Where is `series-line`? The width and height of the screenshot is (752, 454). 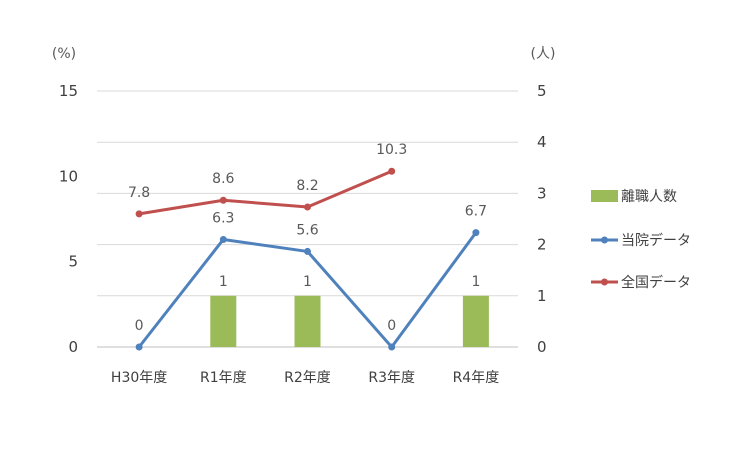 series-line is located at coordinates (265, 192).